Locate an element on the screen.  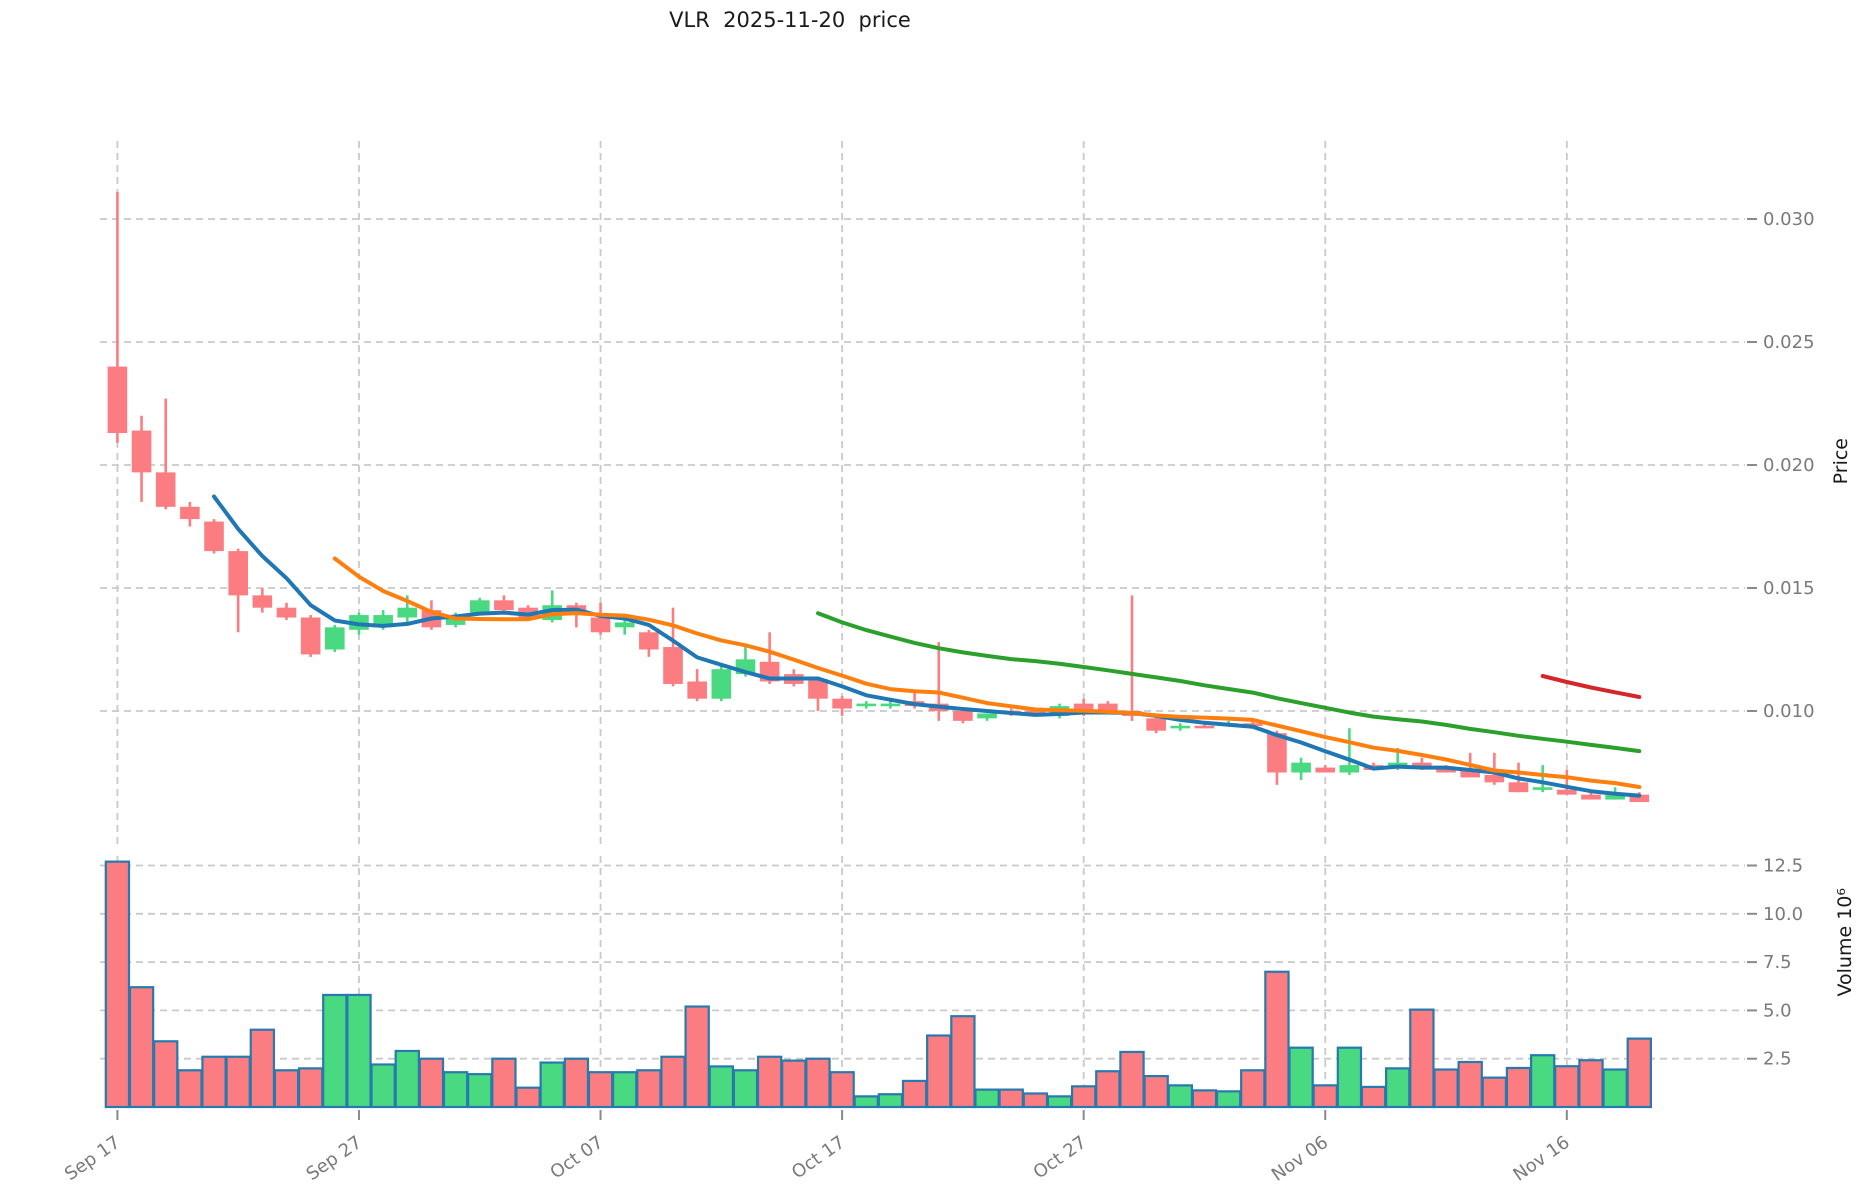
date-tick-label: Sep 17 is located at coordinates (92, 1158).